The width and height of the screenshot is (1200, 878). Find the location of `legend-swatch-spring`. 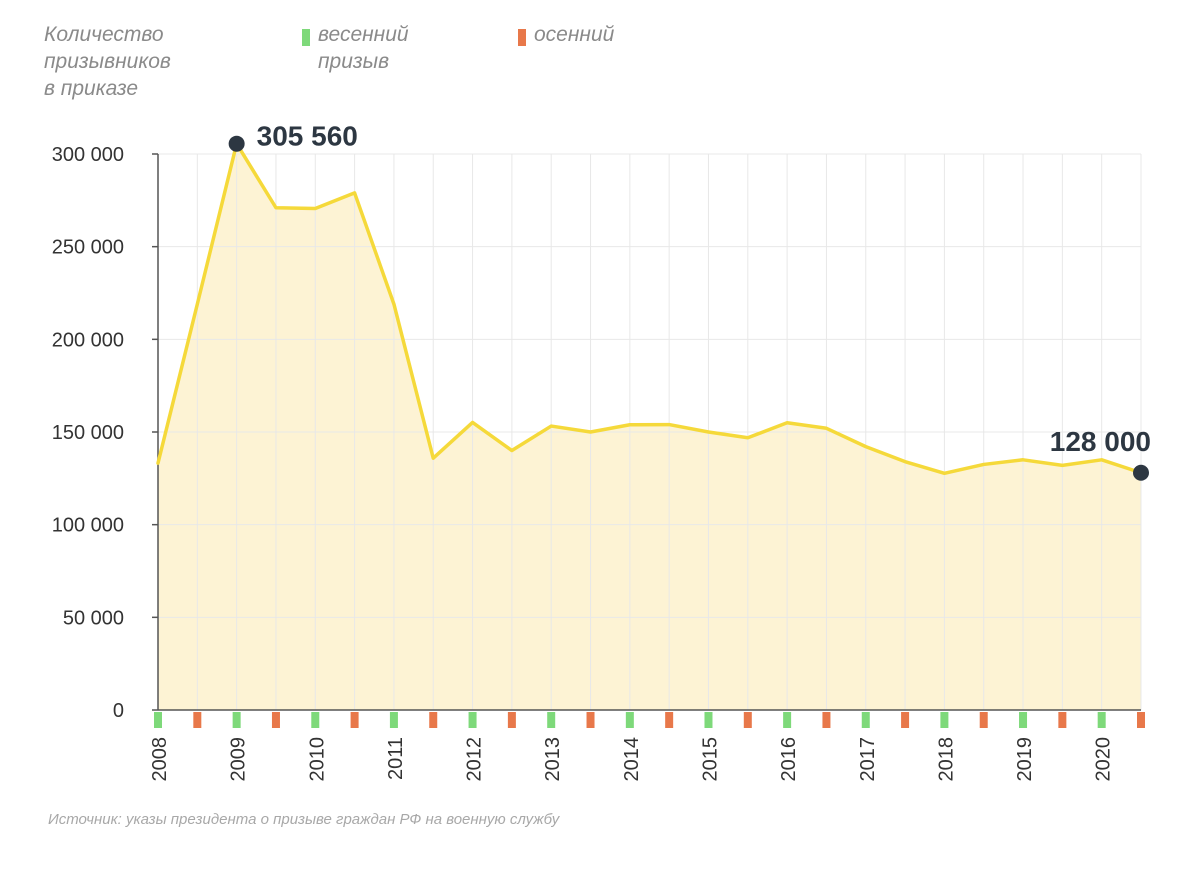

legend-swatch-spring is located at coordinates (306, 37).